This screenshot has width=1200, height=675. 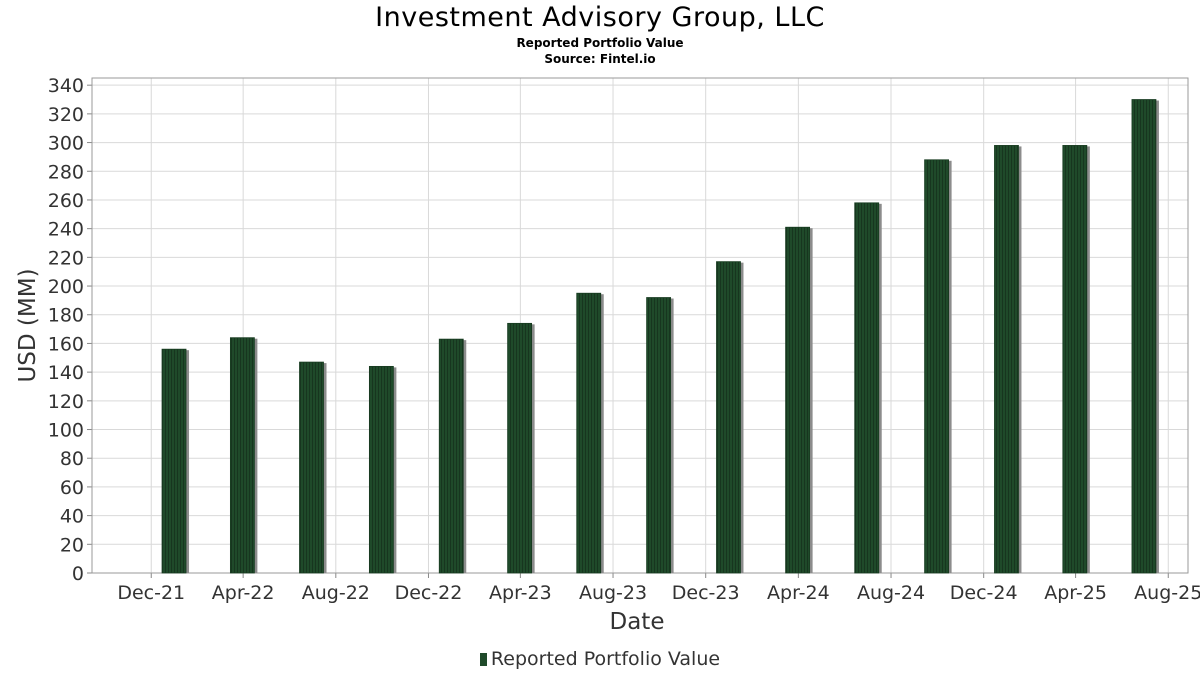 What do you see at coordinates (1167, 593) in the screenshot?
I see `x-tick-label: Aug-25` at bounding box center [1167, 593].